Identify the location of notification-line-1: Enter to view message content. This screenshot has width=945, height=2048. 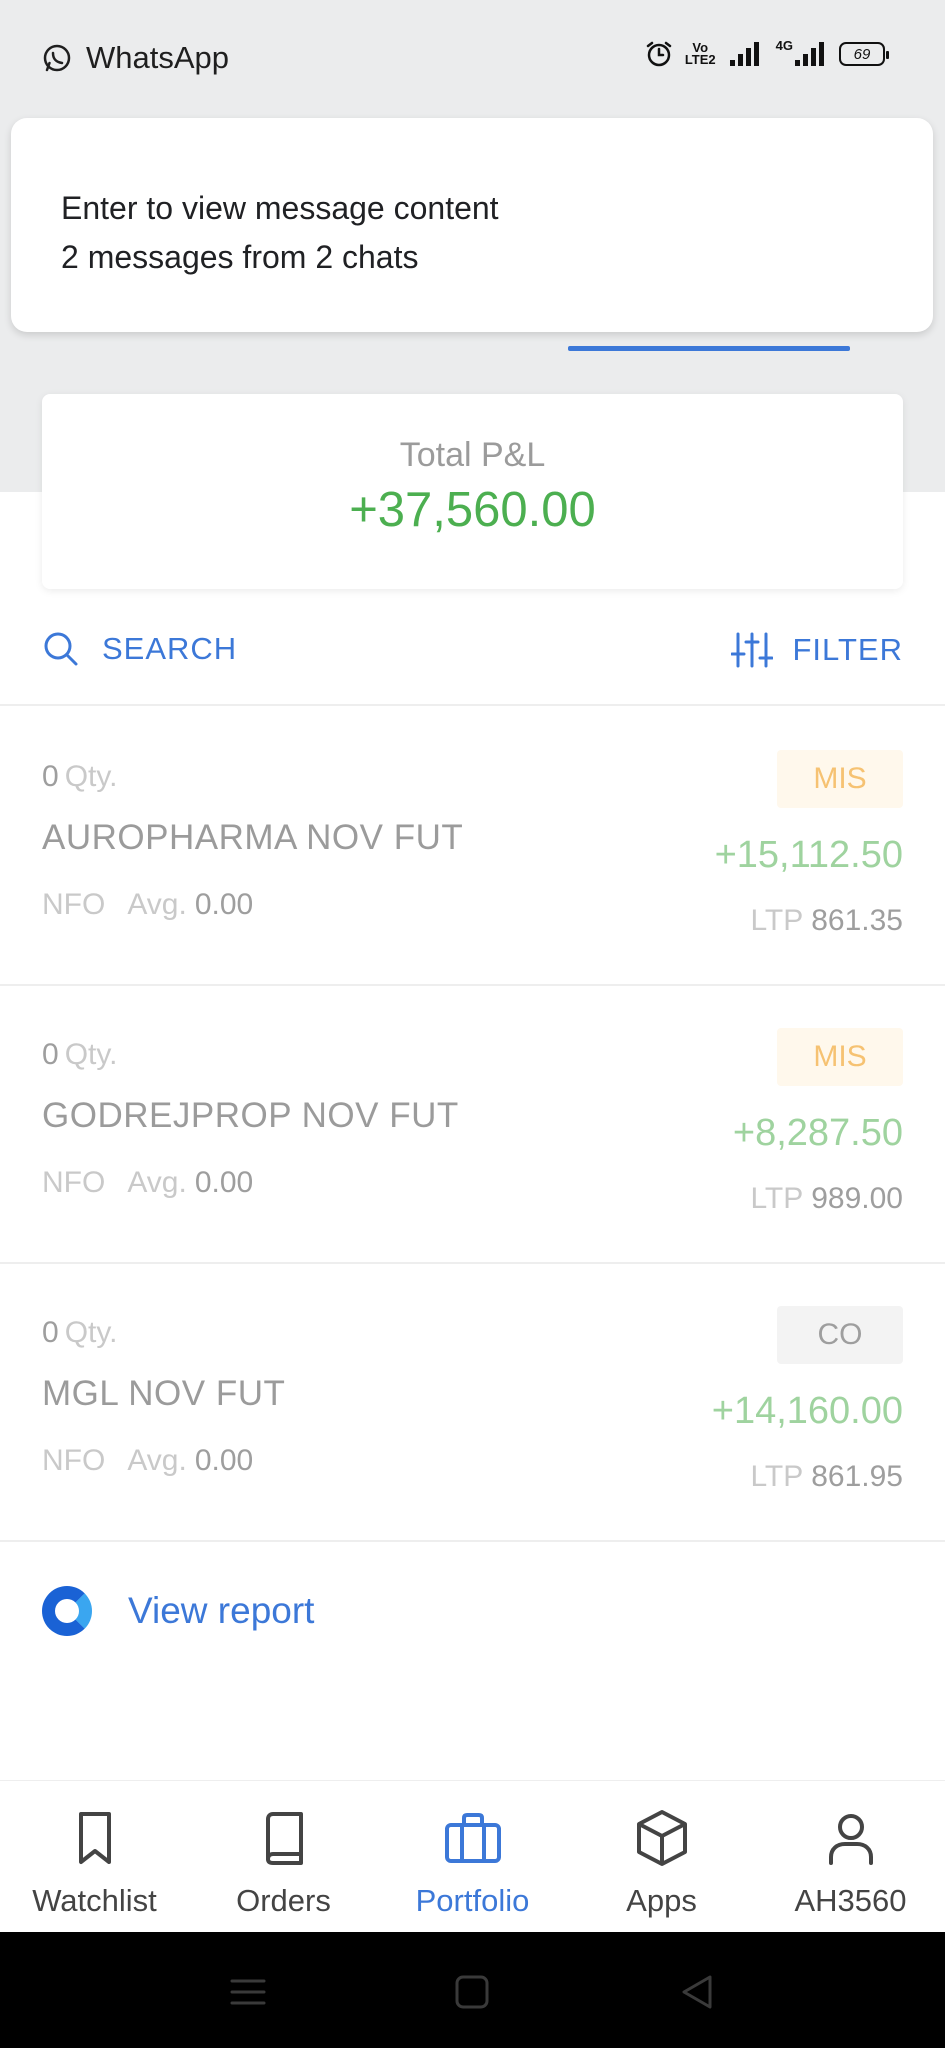
(280, 208).